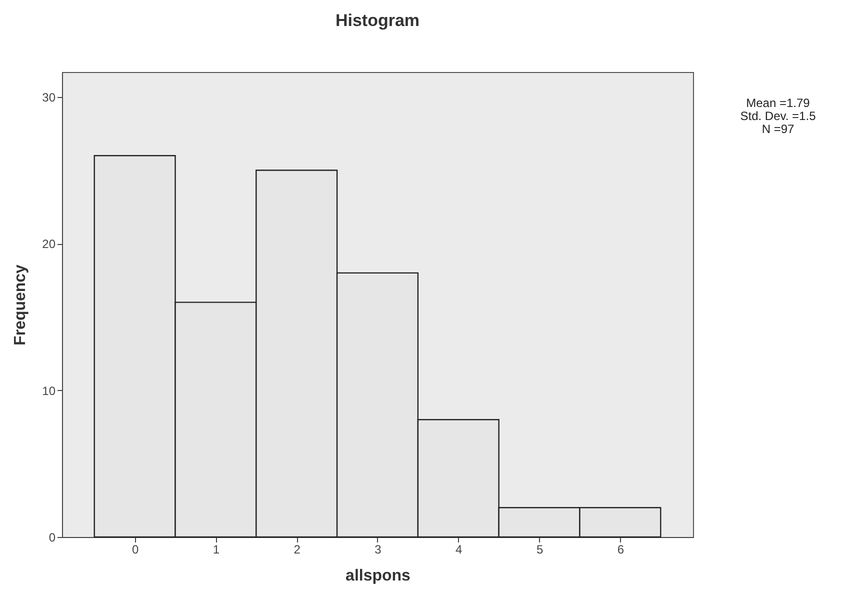 The height and width of the screenshot is (597, 856). Describe the element at coordinates (378, 549) in the screenshot. I see `x-tick-label: 3` at that location.